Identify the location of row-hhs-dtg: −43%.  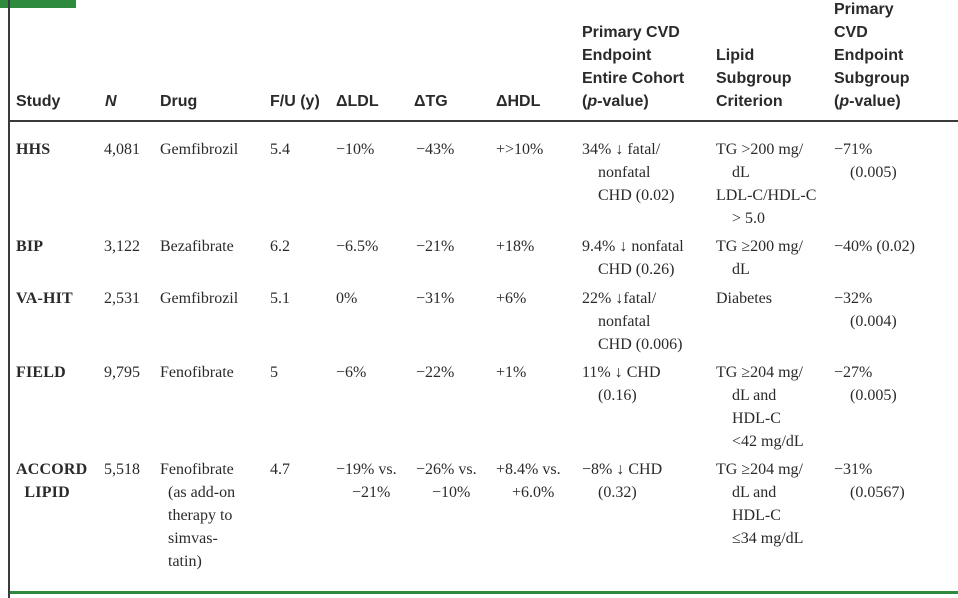
(435, 149).